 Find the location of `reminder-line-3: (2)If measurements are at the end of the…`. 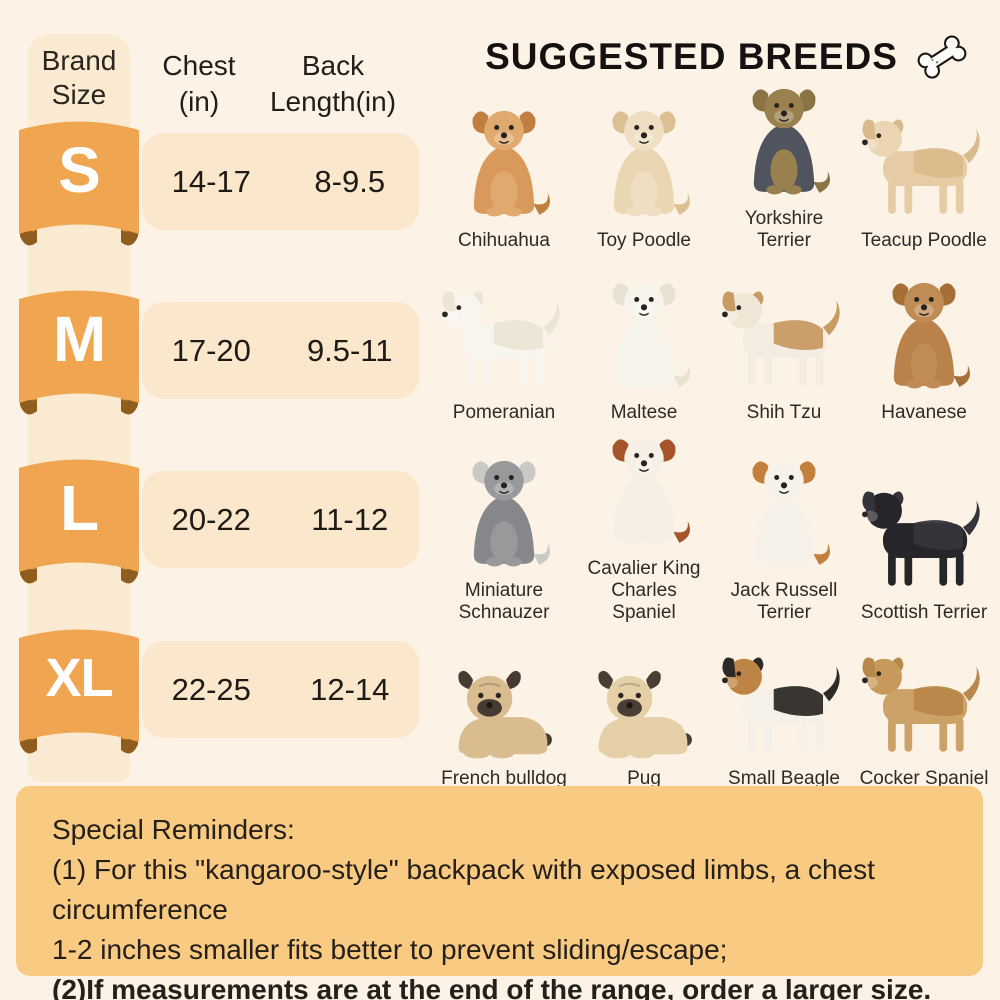

reminder-line-3: (2)If measurements are at the end of the… is located at coordinates (492, 987).